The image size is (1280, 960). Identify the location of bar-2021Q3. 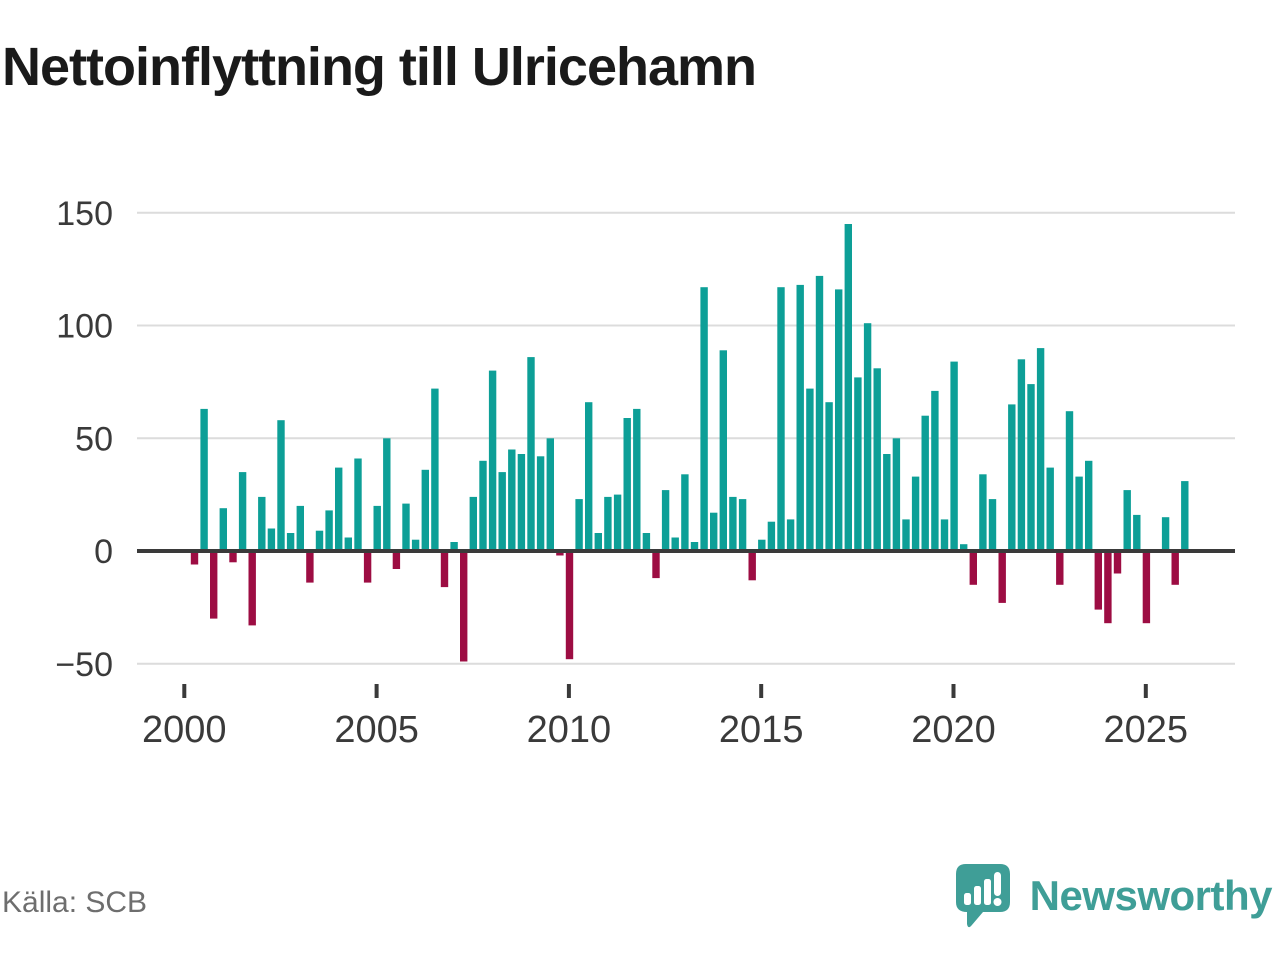
(1021, 455).